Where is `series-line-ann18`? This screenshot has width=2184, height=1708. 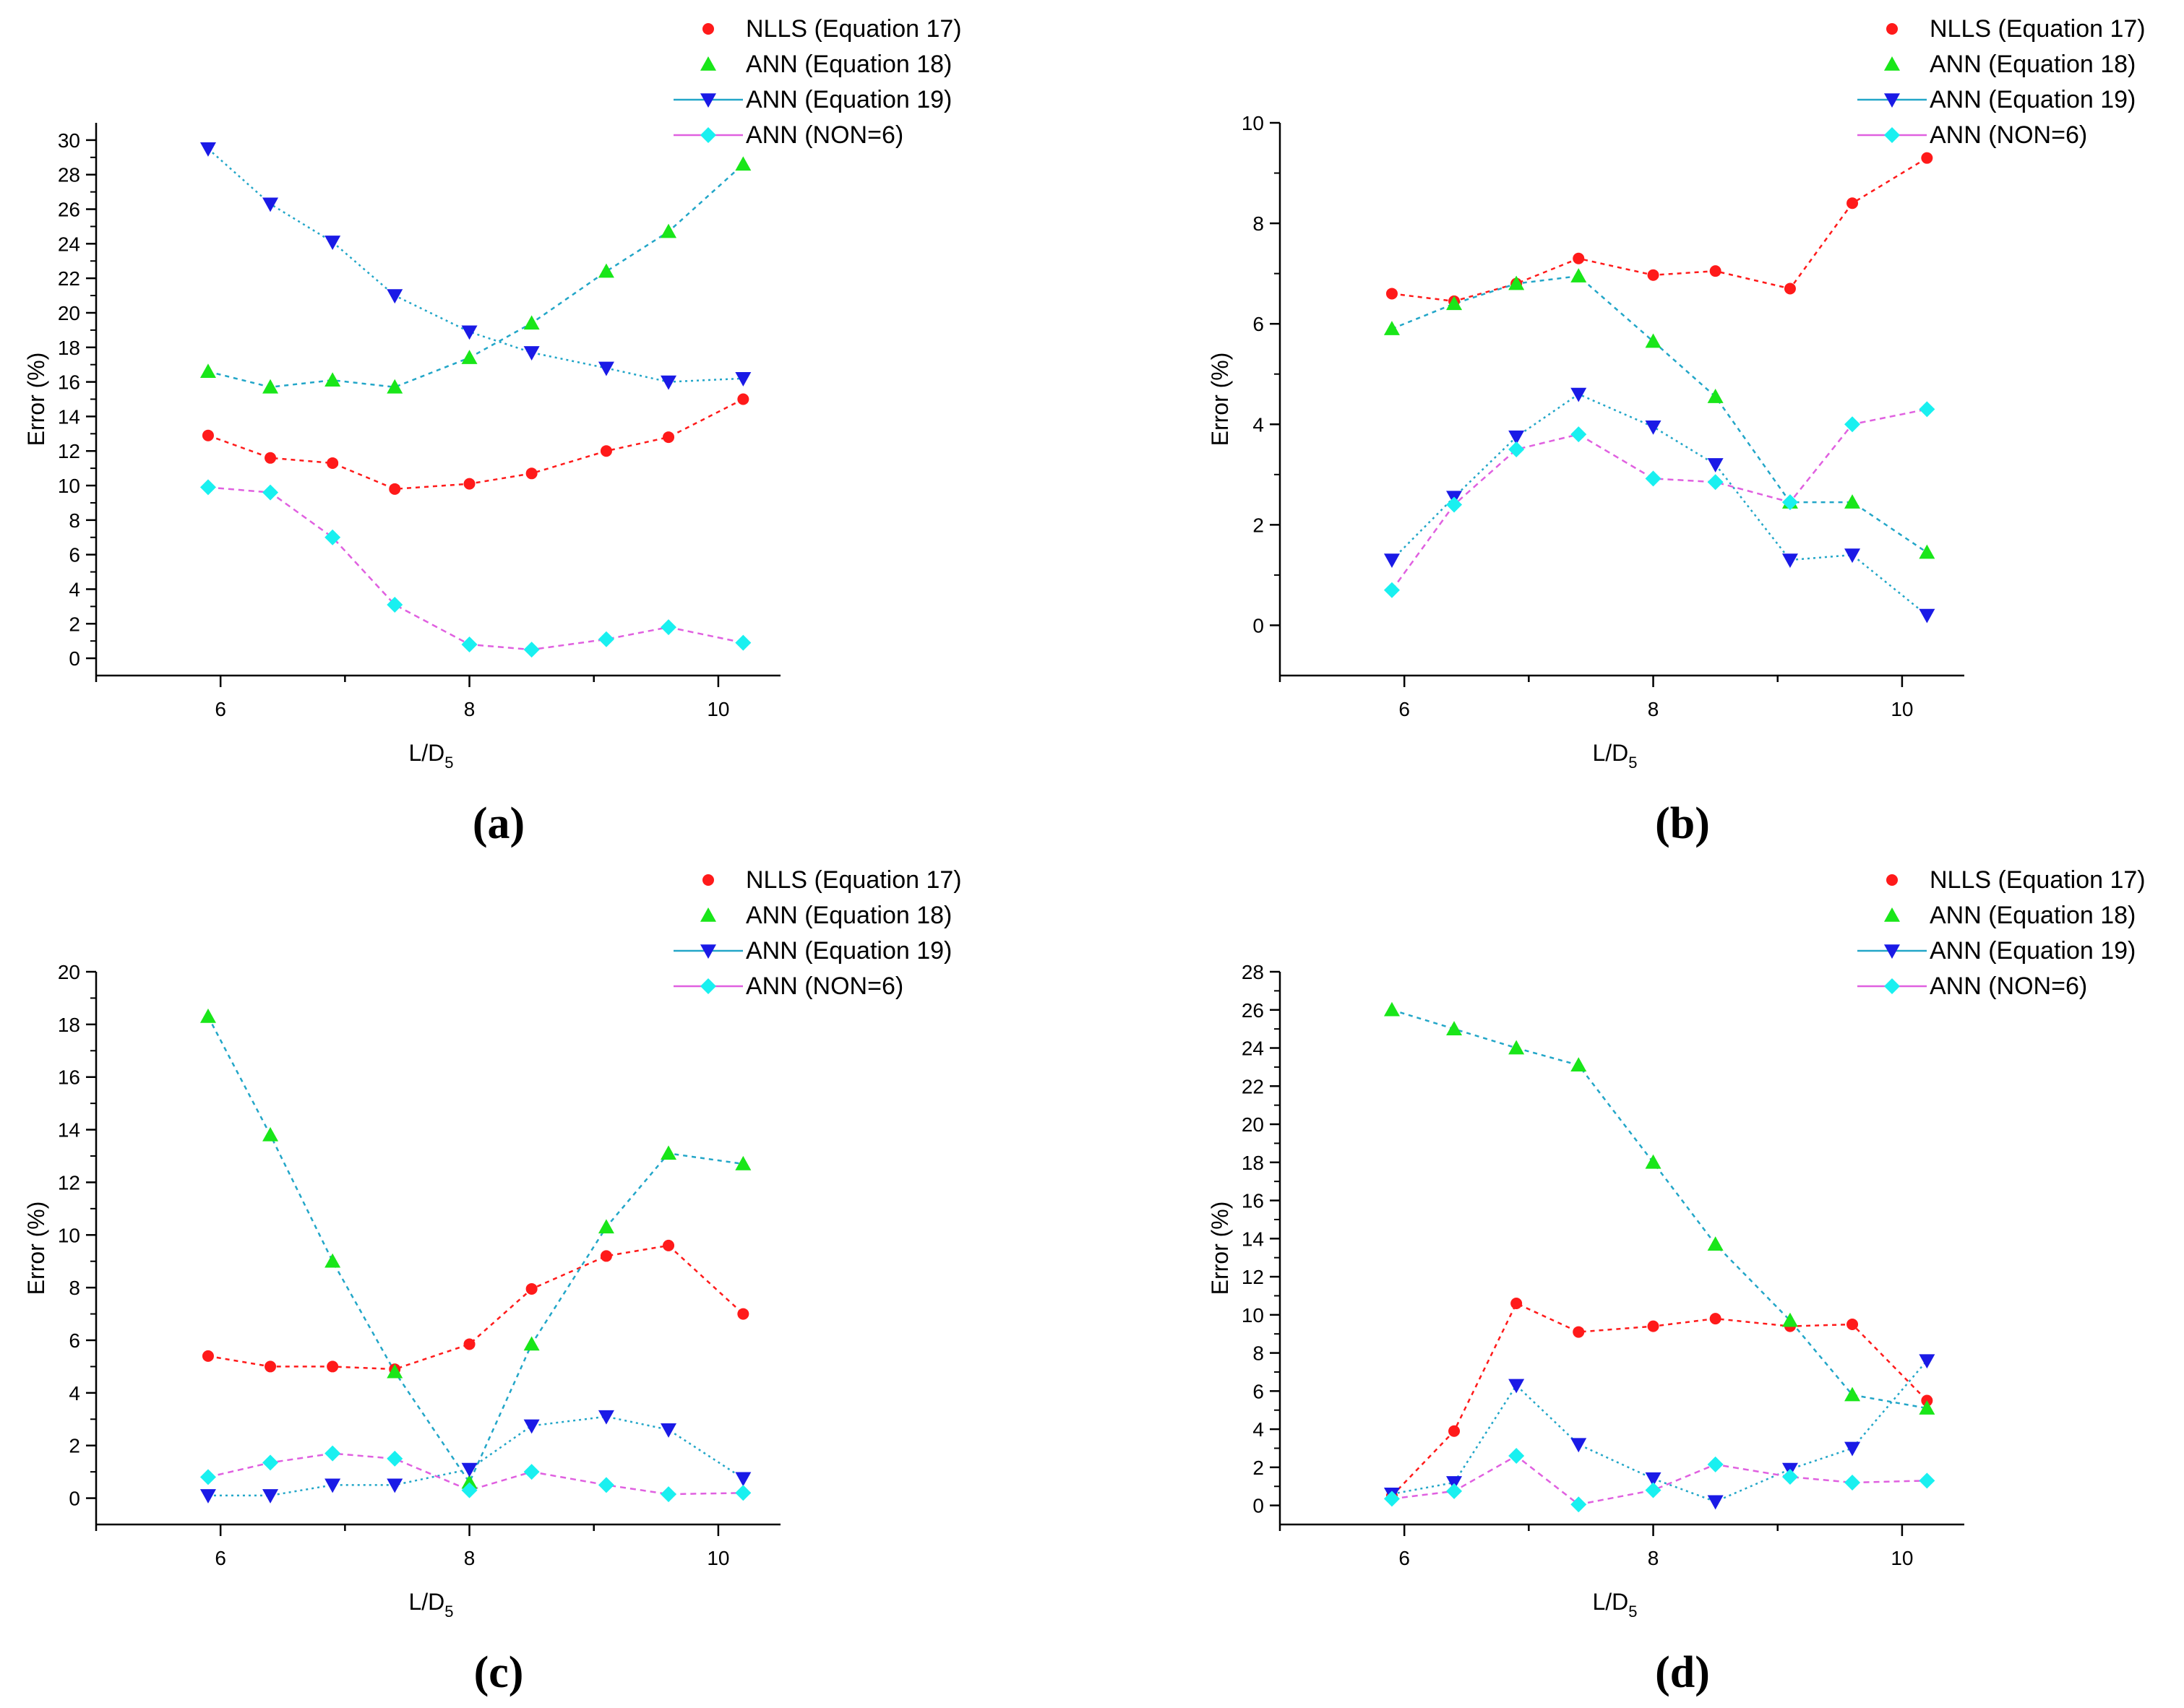
series-line-ann18 is located at coordinates (1659, 1209).